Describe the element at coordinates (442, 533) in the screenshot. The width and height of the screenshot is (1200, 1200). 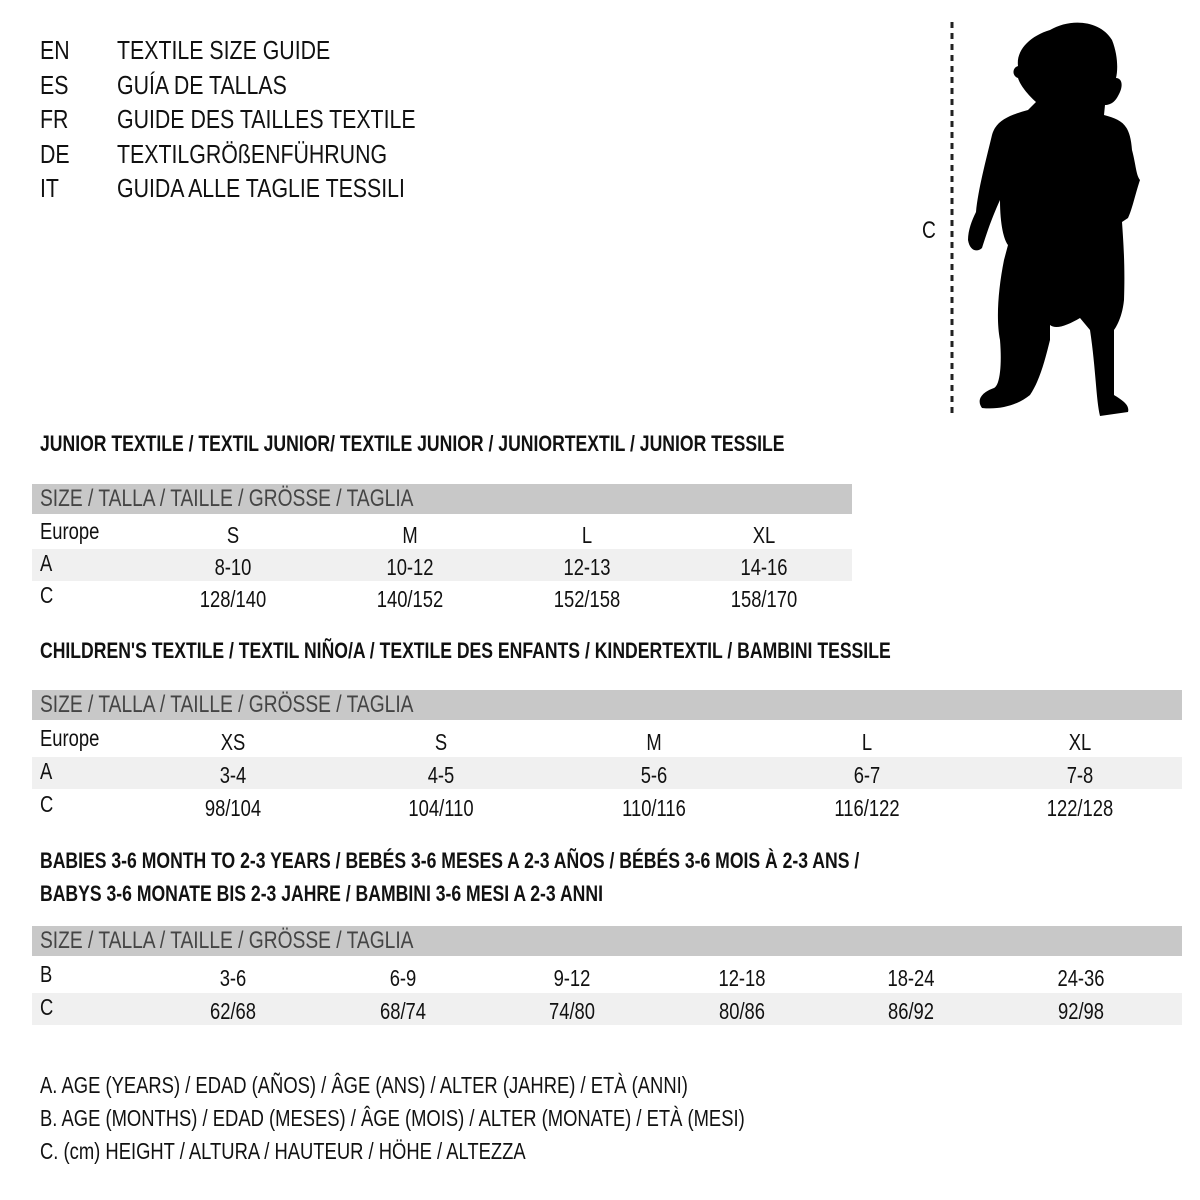
I see `table-row: Europe S M L XL` at that location.